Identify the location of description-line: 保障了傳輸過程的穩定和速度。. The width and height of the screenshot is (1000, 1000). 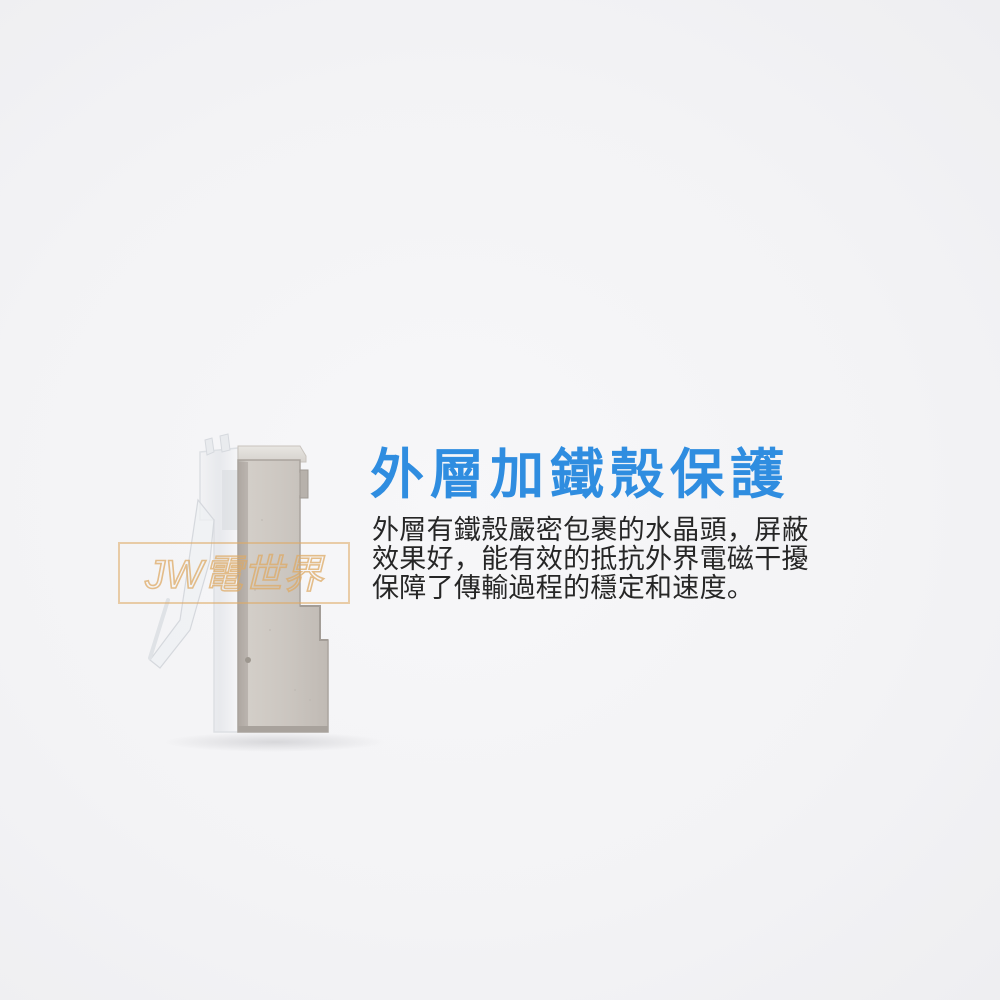
(563, 588).